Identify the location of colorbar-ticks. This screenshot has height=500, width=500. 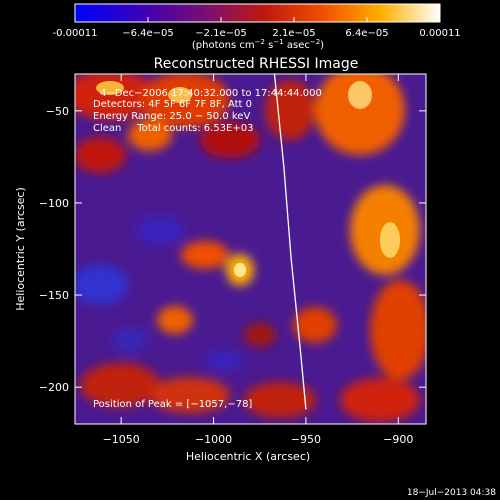
(257, 19).